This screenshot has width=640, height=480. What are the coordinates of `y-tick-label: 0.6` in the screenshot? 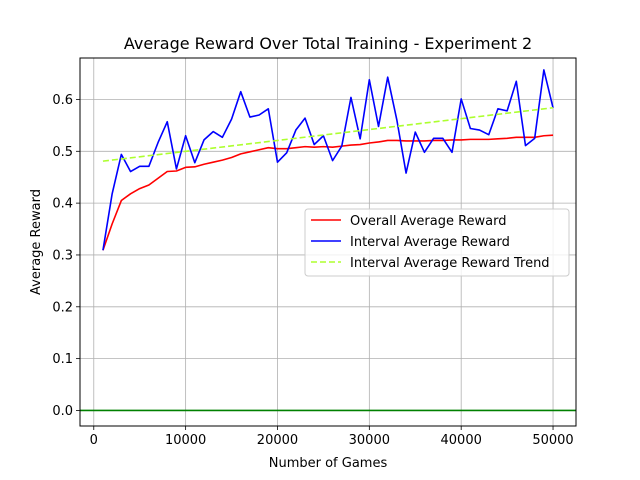 It's located at (62, 100).